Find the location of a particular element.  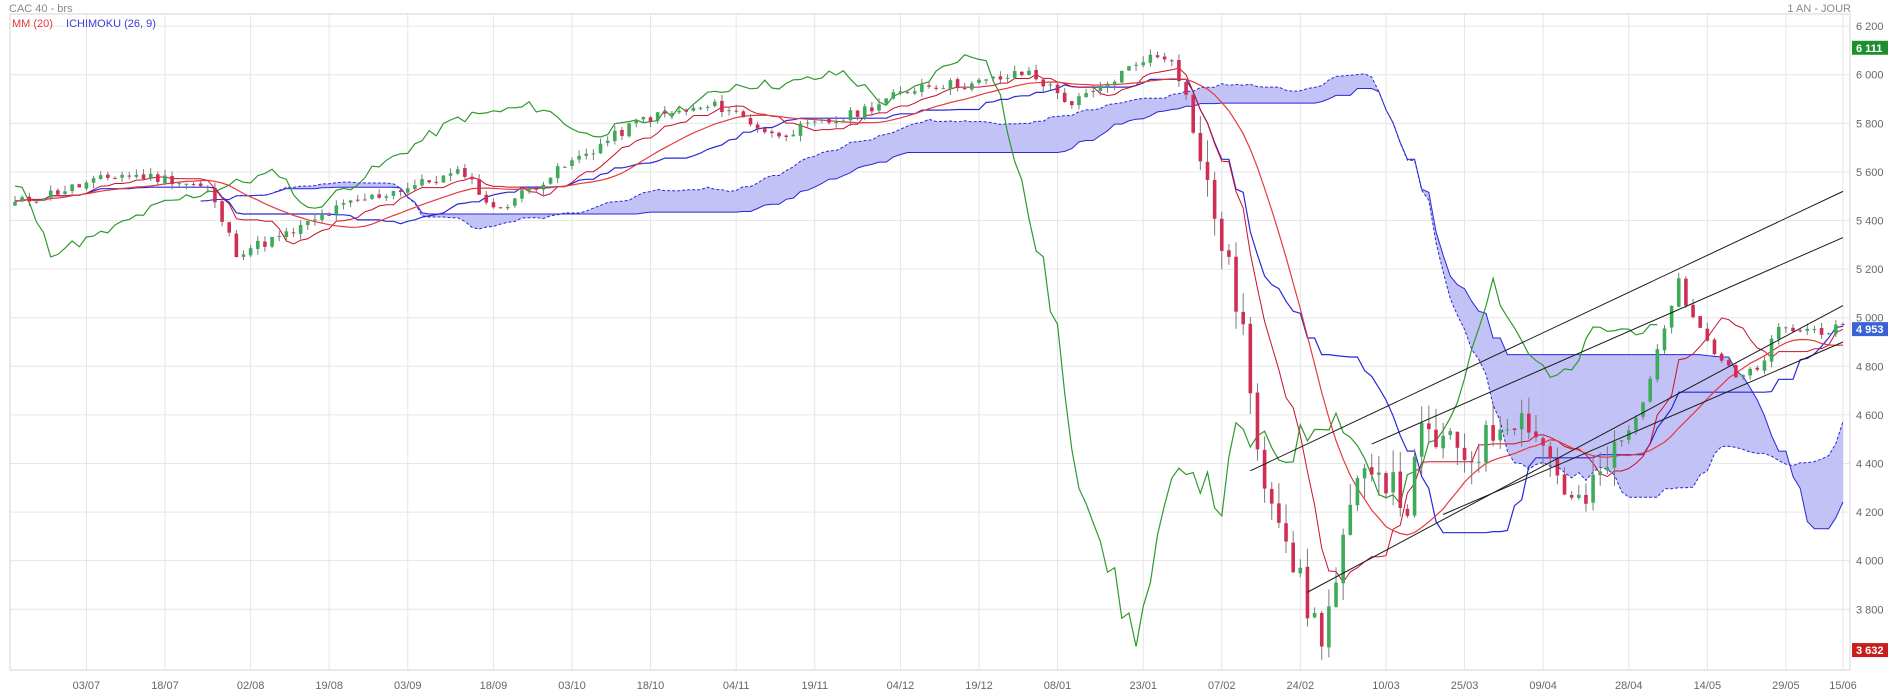

x-tick-label: 18/10 is located at coordinates (651, 686).